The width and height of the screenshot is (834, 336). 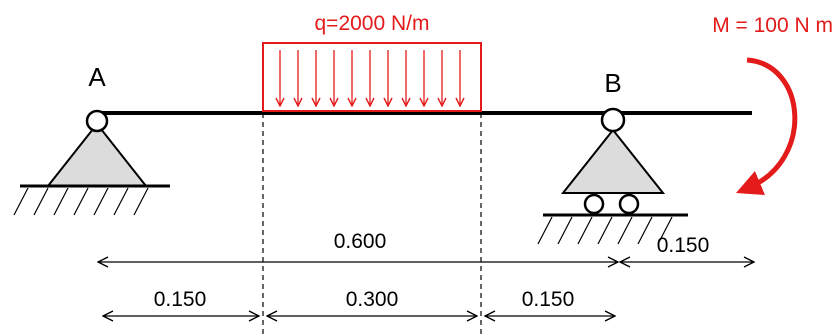 What do you see at coordinates (360, 241) in the screenshot?
I see `dimension-total-label: 0.600` at bounding box center [360, 241].